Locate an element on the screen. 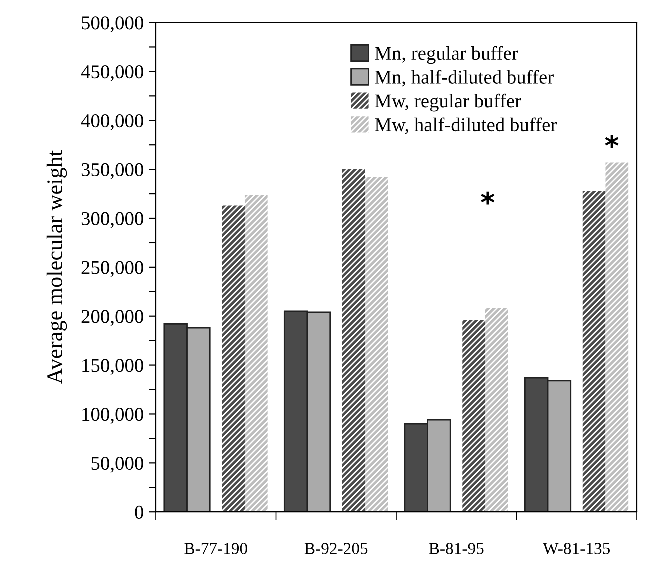 The image size is (650, 569). y-tick-label: 50,000 is located at coordinates (118, 464).